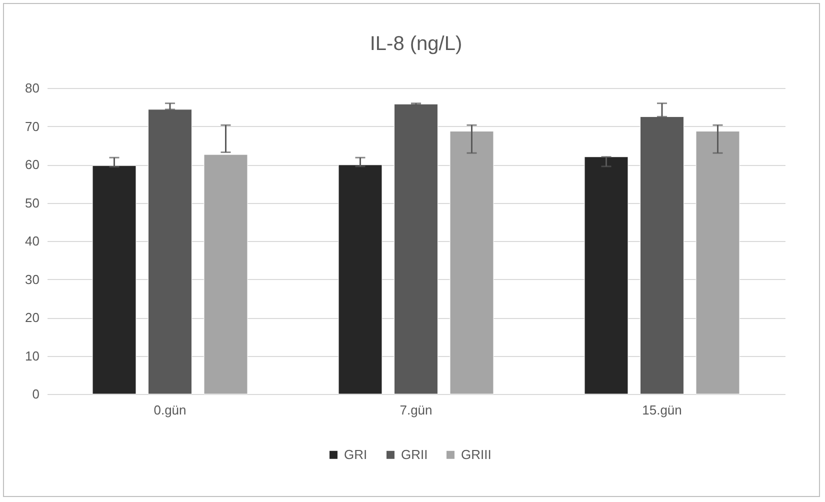 The height and width of the screenshot is (502, 825). I want to click on y-tick-label: 80, so click(32, 88).